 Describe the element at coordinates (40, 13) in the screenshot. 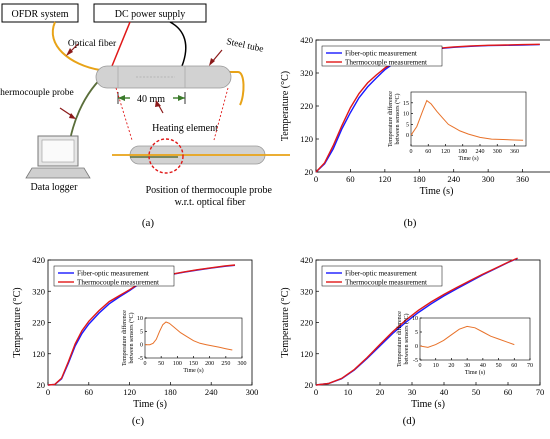

I see `ofdr-system-box` at that location.